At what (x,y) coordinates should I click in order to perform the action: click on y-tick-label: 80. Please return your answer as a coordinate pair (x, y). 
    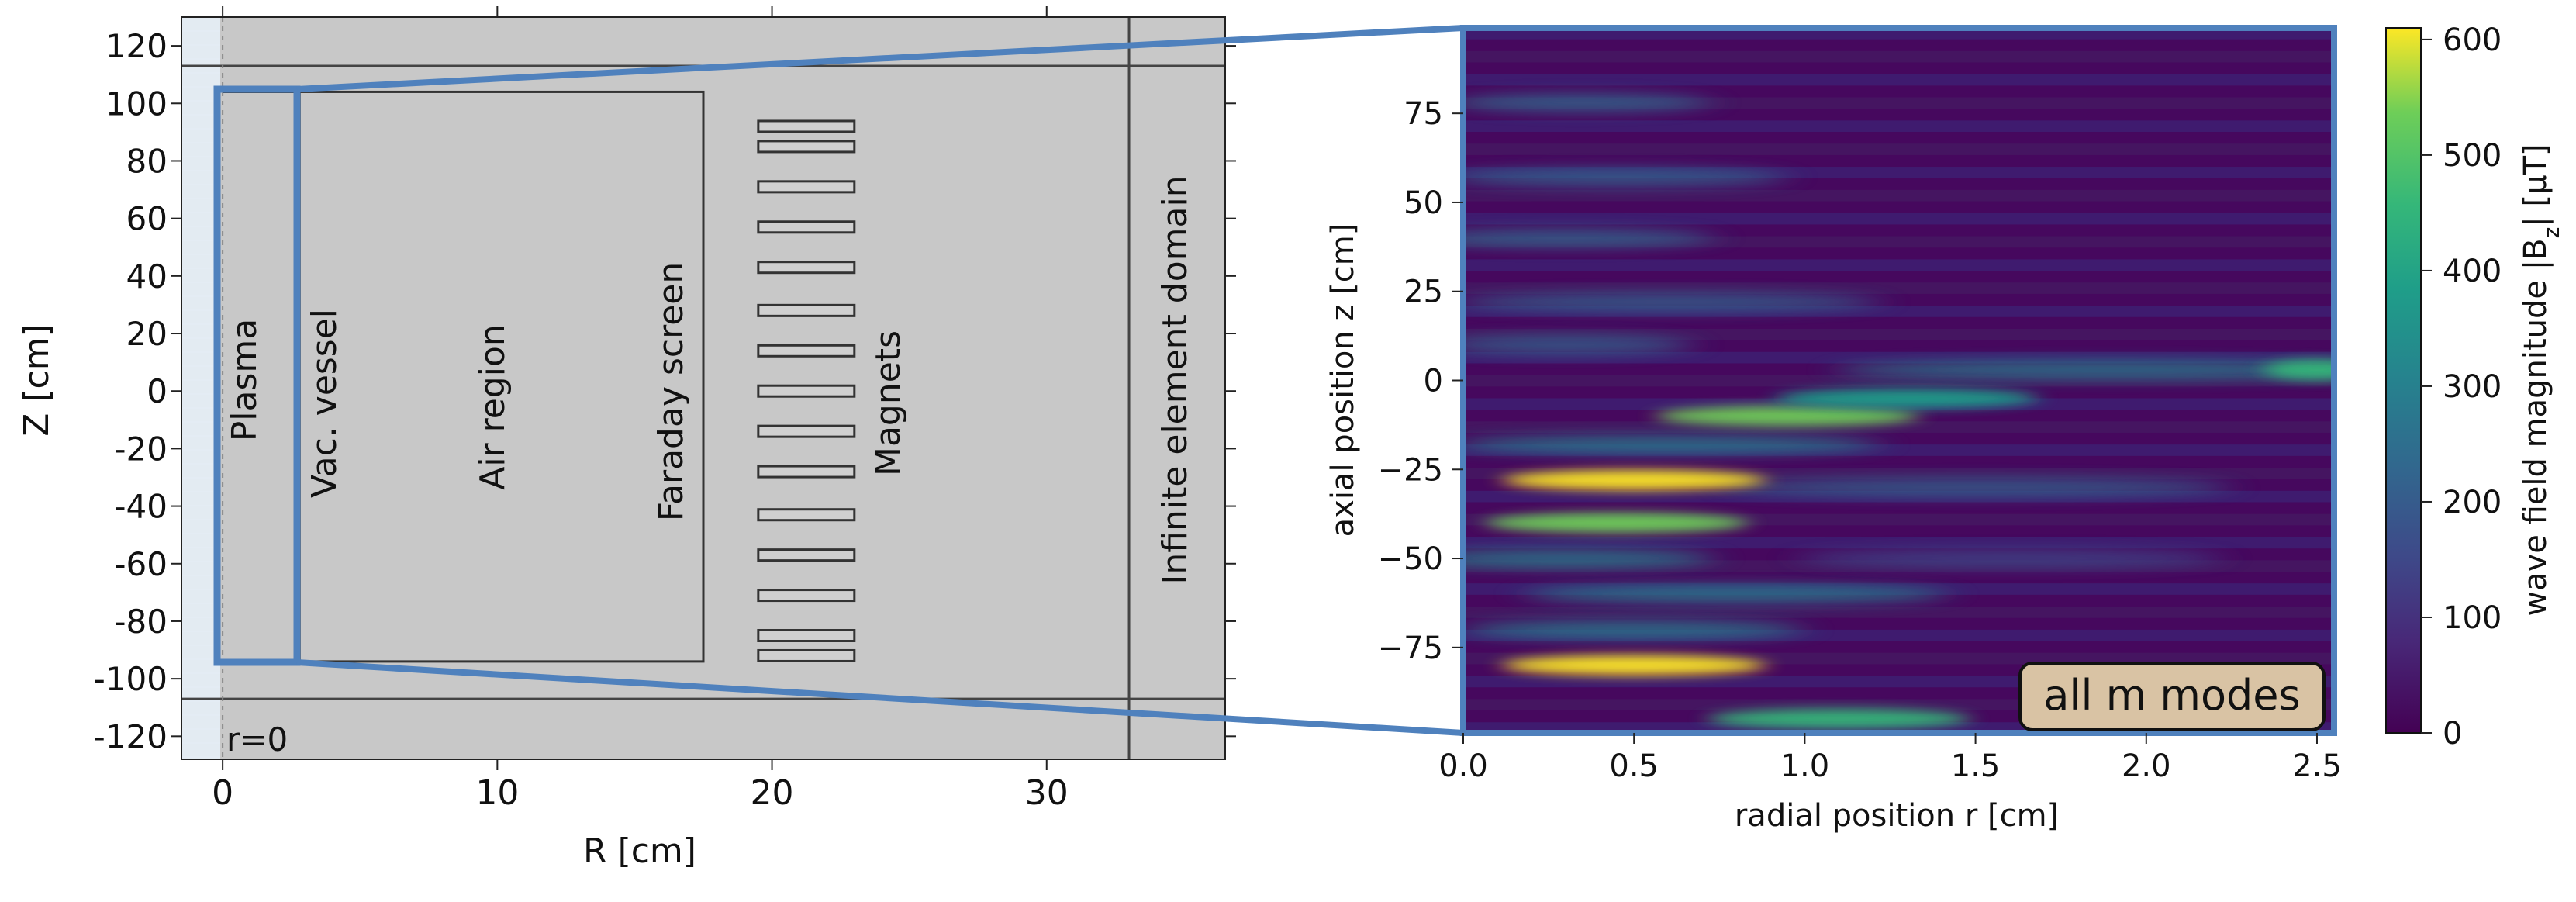
    Looking at the image, I should click on (146, 161).